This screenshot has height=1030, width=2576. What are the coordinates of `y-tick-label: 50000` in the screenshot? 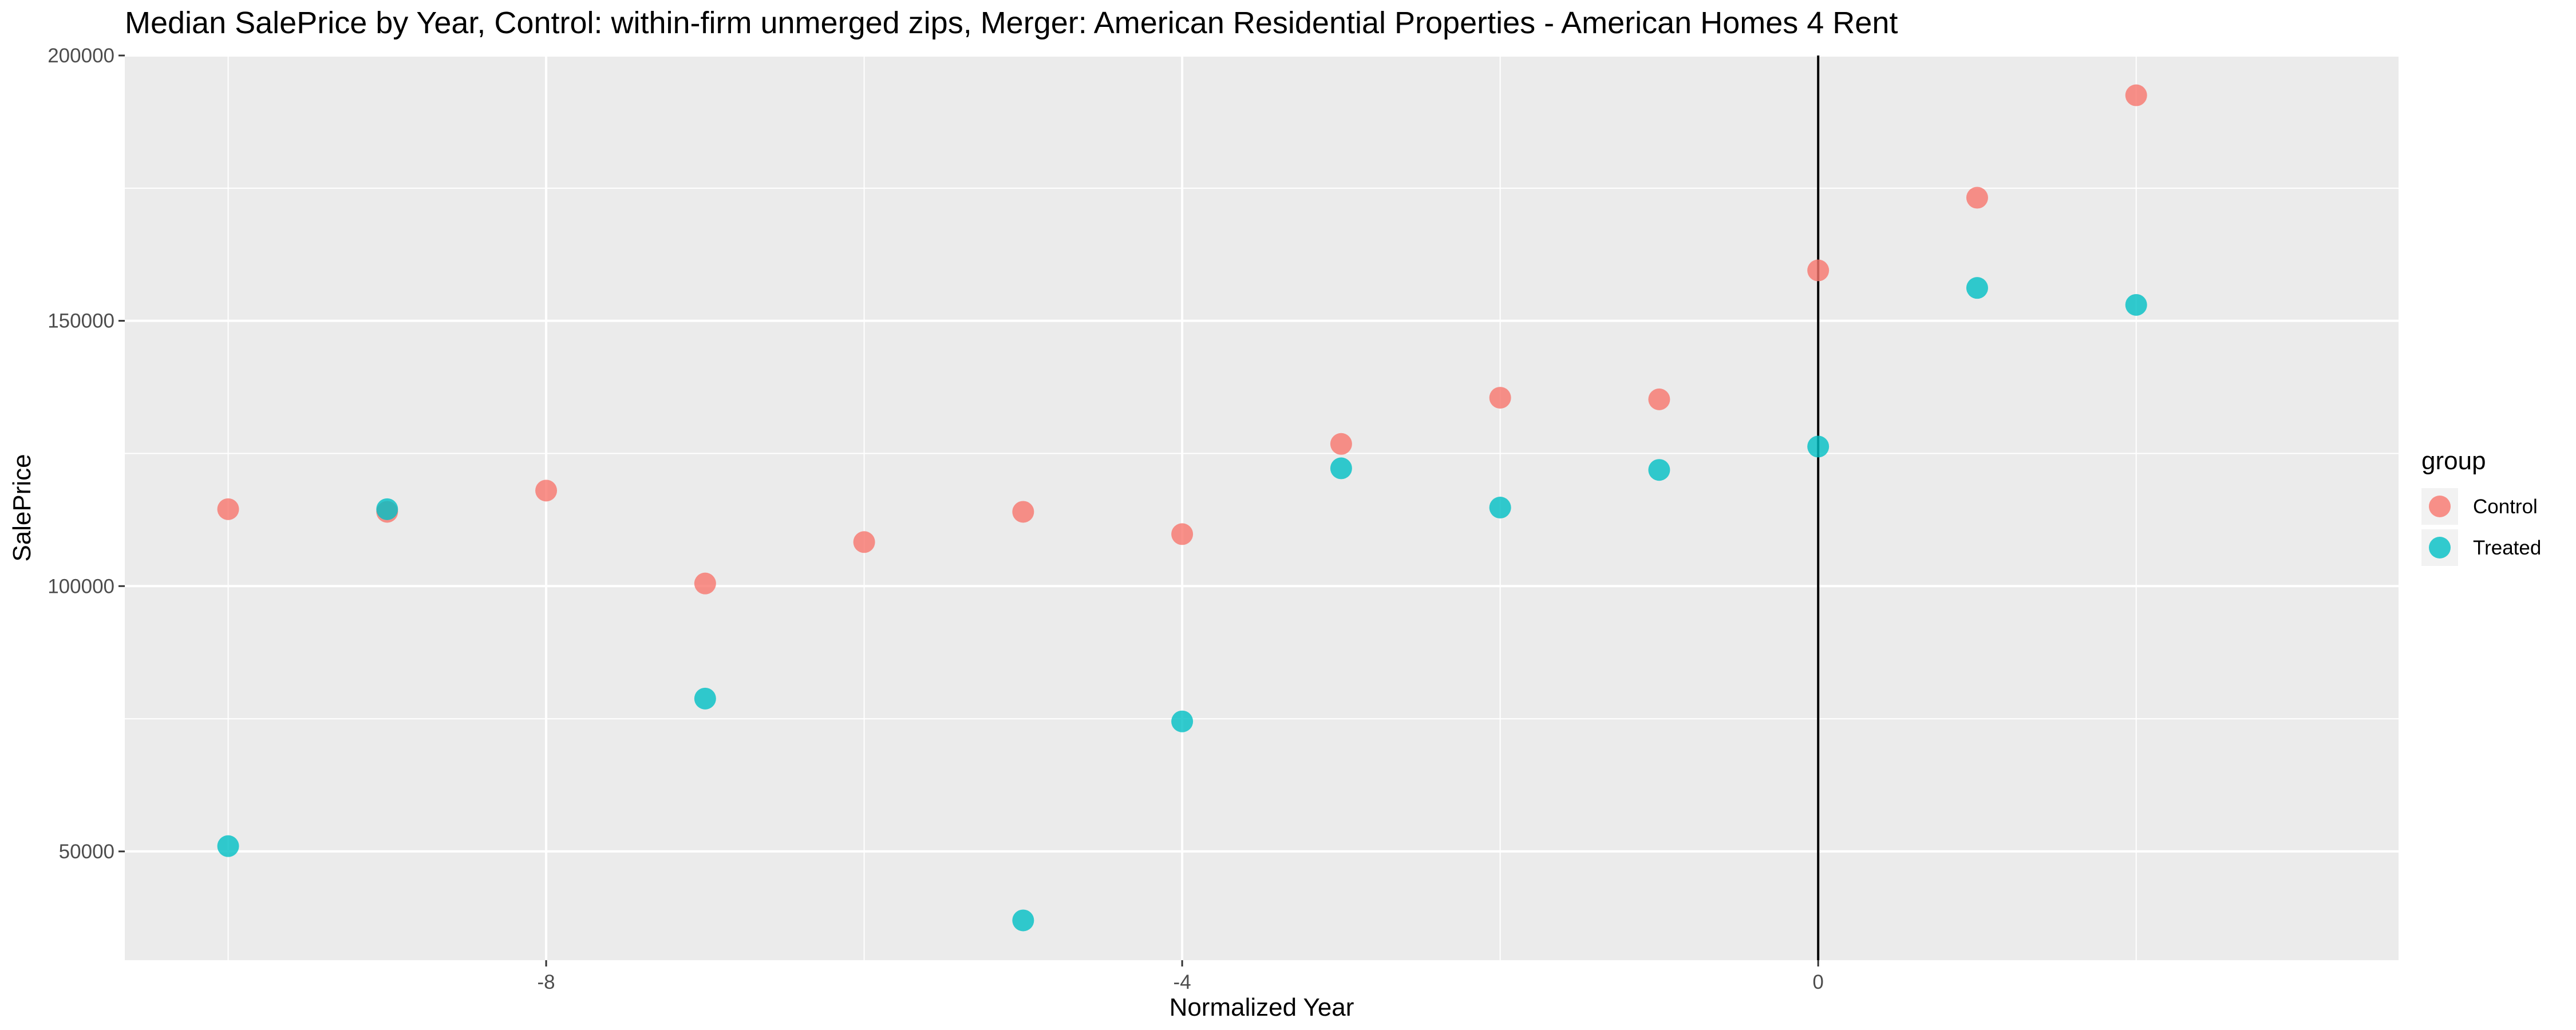 It's located at (86, 852).